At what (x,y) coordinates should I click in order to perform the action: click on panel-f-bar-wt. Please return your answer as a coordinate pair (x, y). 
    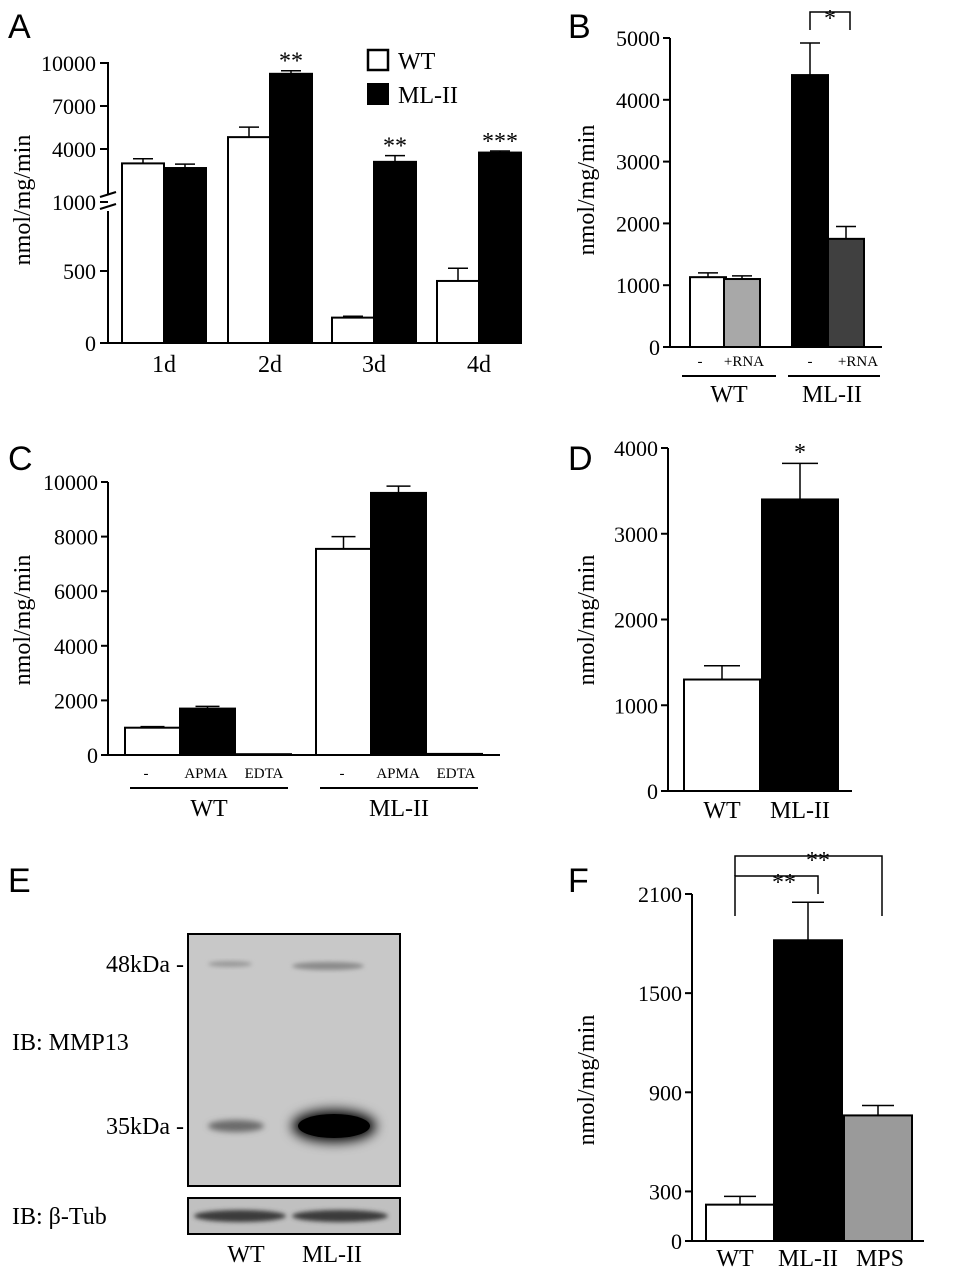
    Looking at the image, I should click on (740, 1222).